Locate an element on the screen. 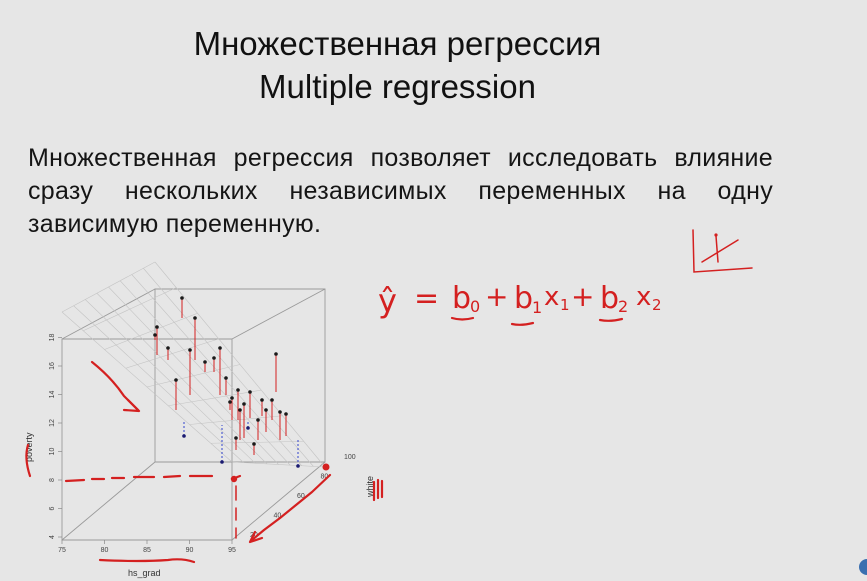  arrow-head is located at coordinates (131, 405).